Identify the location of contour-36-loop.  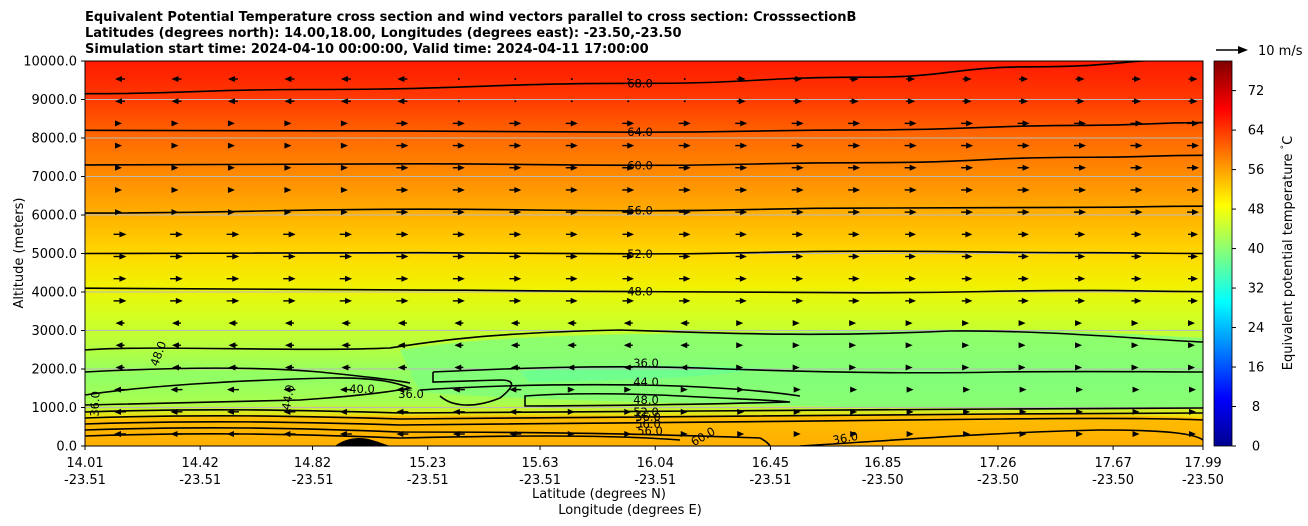
(472, 389).